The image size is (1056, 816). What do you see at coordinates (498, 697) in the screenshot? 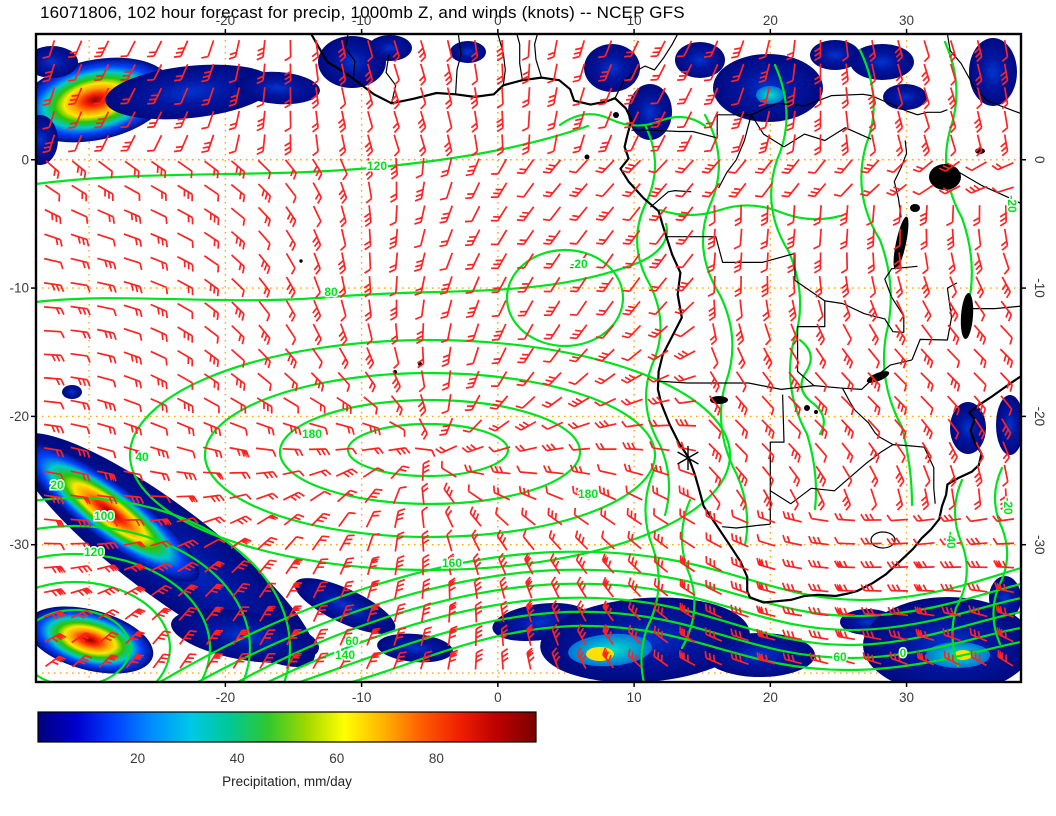
I see `x-tick-label-bottom: 0` at bounding box center [498, 697].